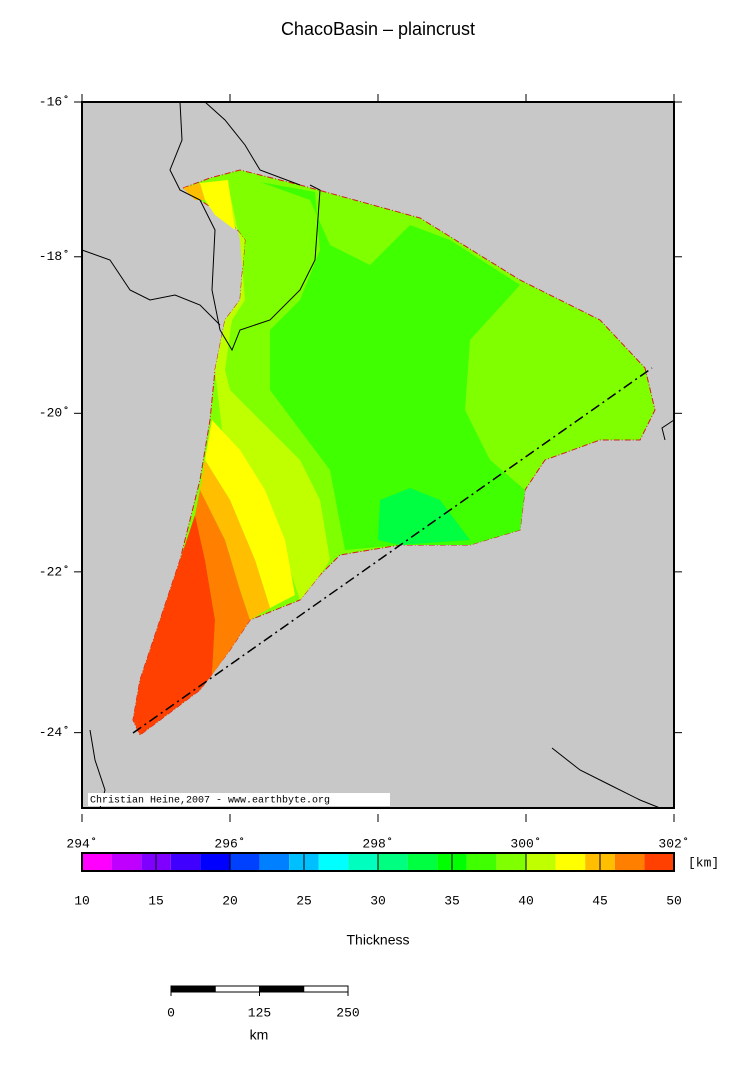 This screenshot has width=741, height=1068. Describe the element at coordinates (171, 1012) in the screenshot. I see `scalebar-tick-label: 0` at that location.